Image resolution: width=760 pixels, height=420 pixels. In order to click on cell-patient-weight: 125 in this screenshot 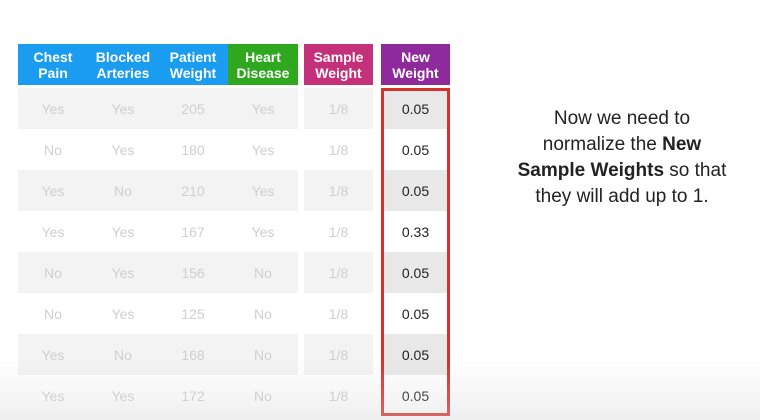, I will do `click(193, 313)`.